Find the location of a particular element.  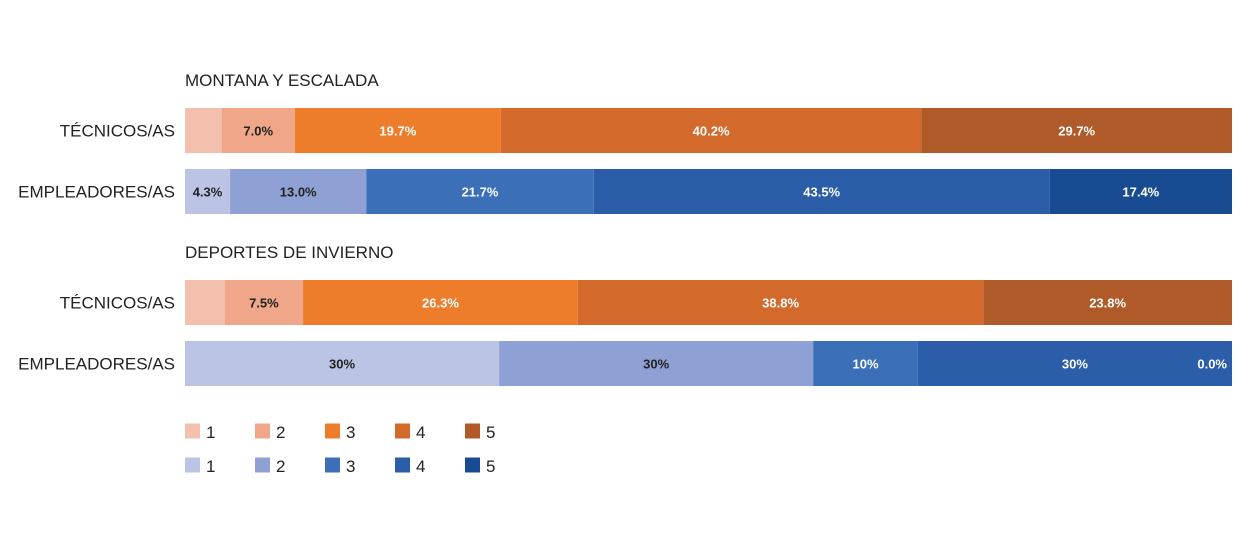

segment-value-label: 17.4% is located at coordinates (1140, 192).